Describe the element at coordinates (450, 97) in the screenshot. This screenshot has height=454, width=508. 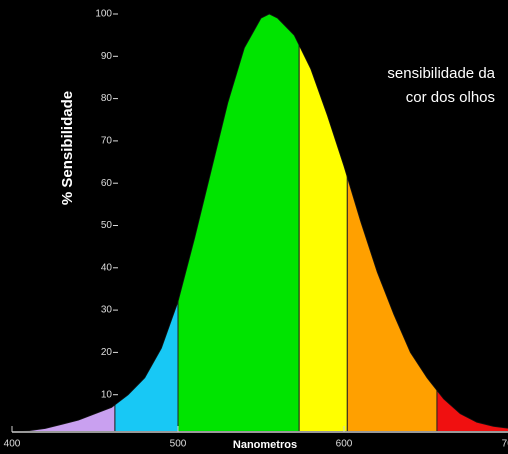
I see `annotation: cor dos olhos` at that location.